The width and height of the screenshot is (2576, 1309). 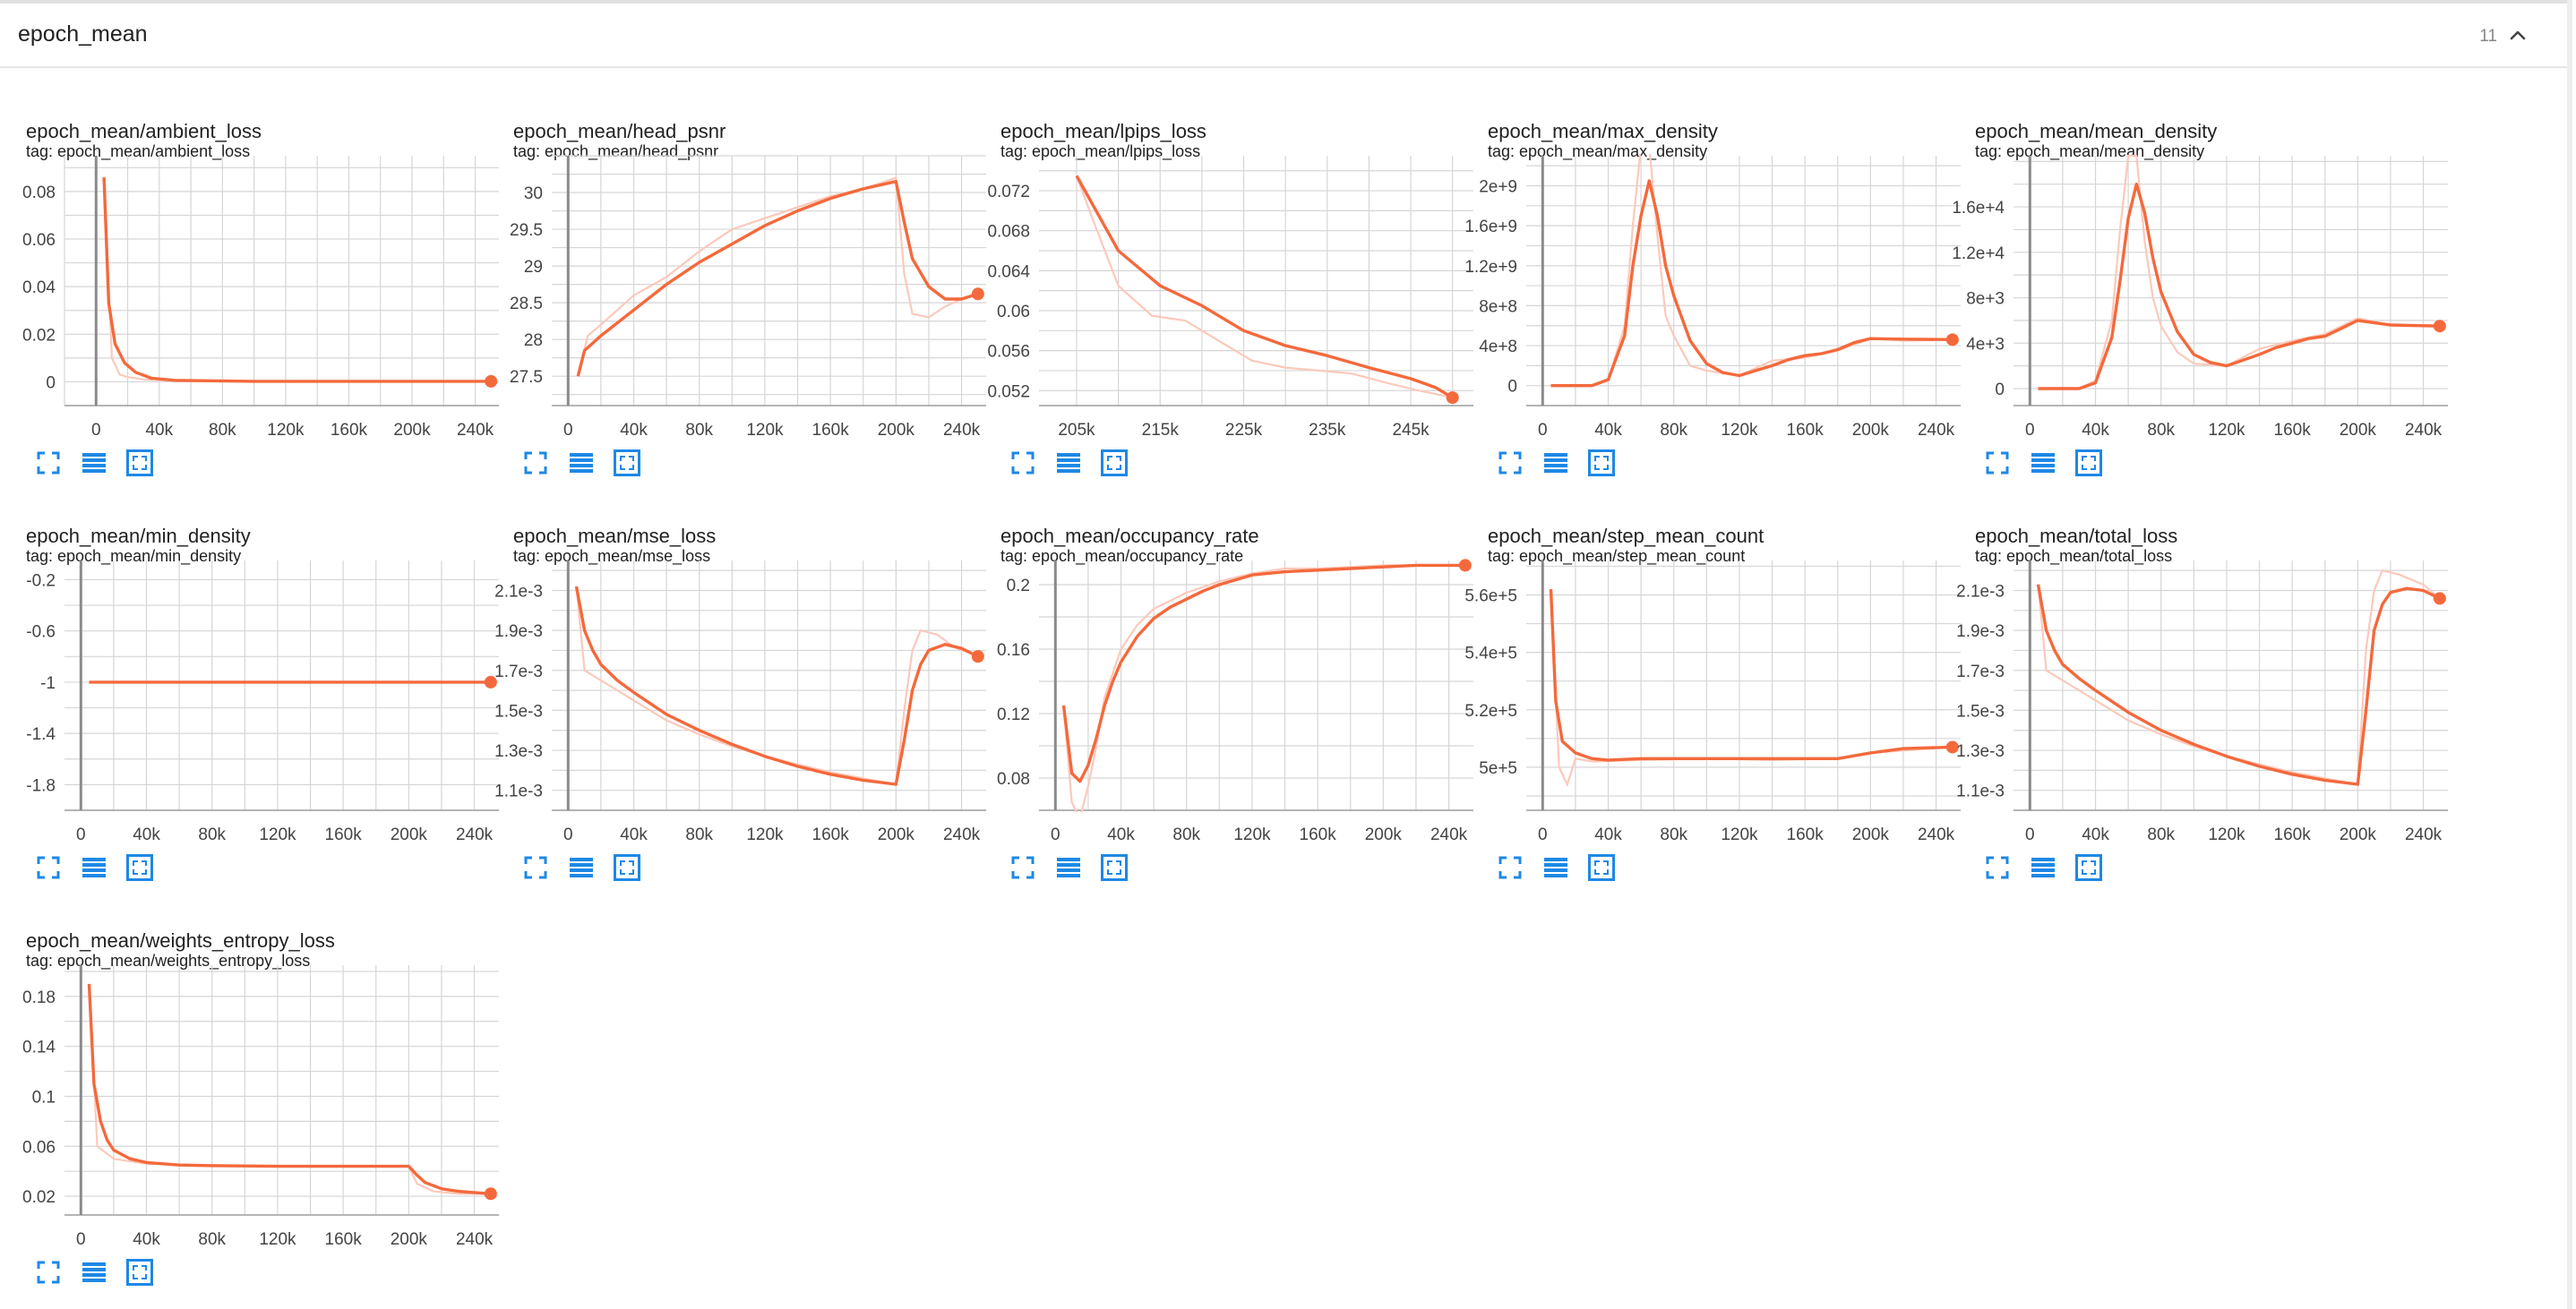 I want to click on scrollbar-track, so click(x=2569, y=654).